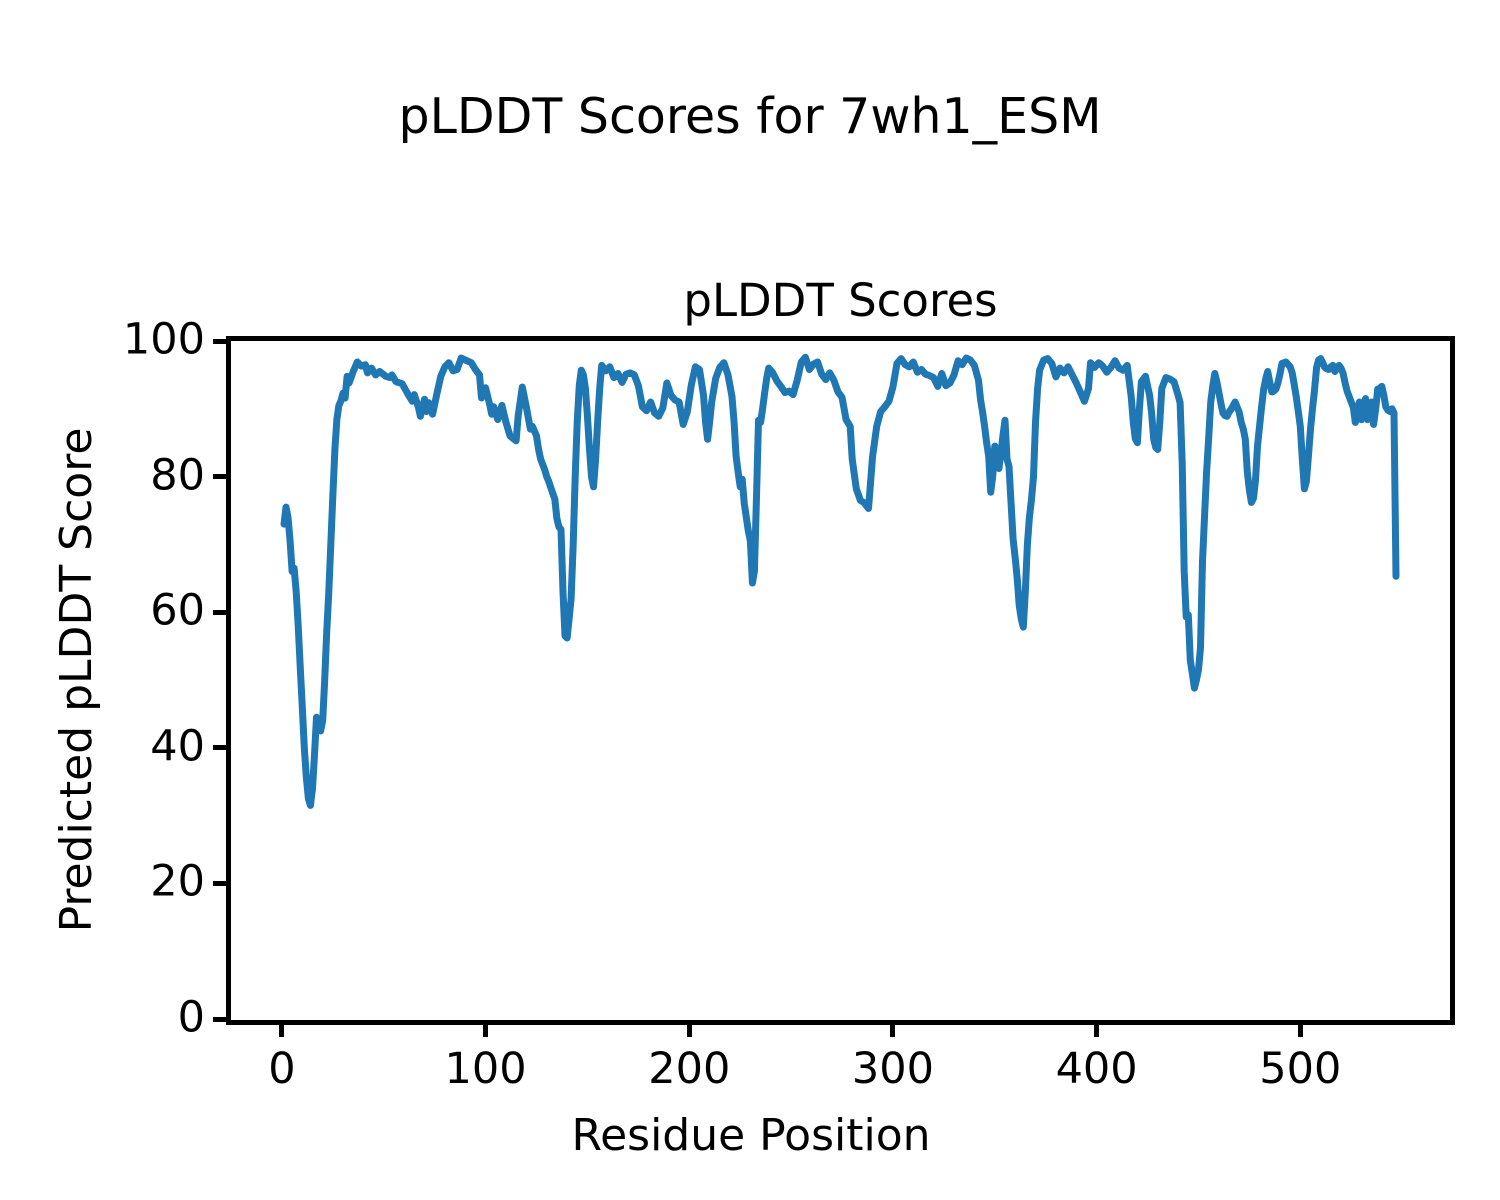 Image resolution: width=1500 pixels, height=1200 pixels. What do you see at coordinates (689, 1069) in the screenshot?
I see `x-tick-label: 200` at bounding box center [689, 1069].